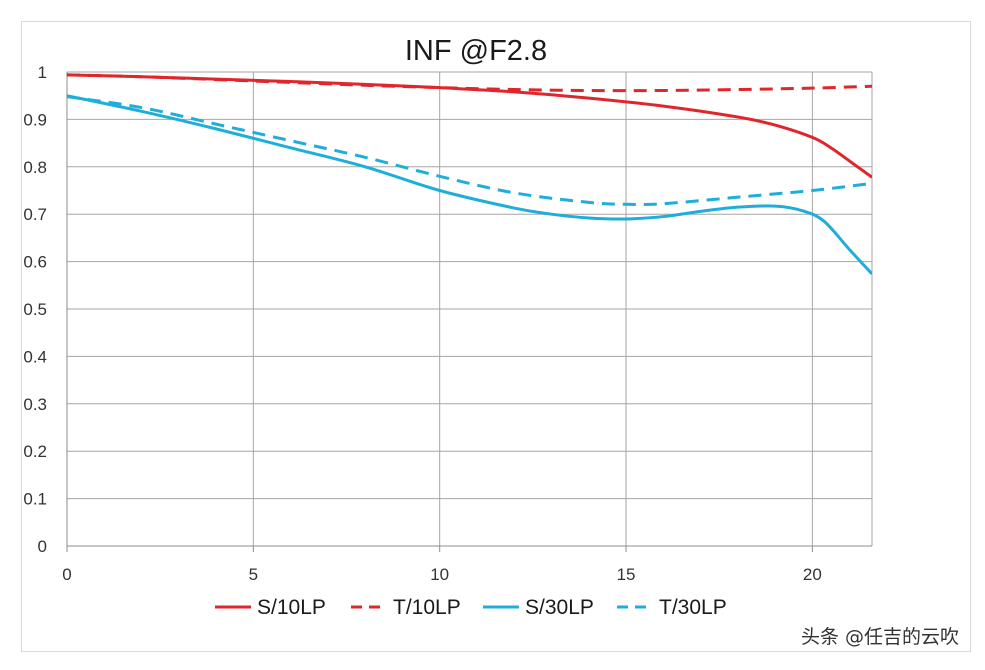 The width and height of the screenshot is (985, 670). I want to click on chart-title: INF @F2.8, so click(476, 51).